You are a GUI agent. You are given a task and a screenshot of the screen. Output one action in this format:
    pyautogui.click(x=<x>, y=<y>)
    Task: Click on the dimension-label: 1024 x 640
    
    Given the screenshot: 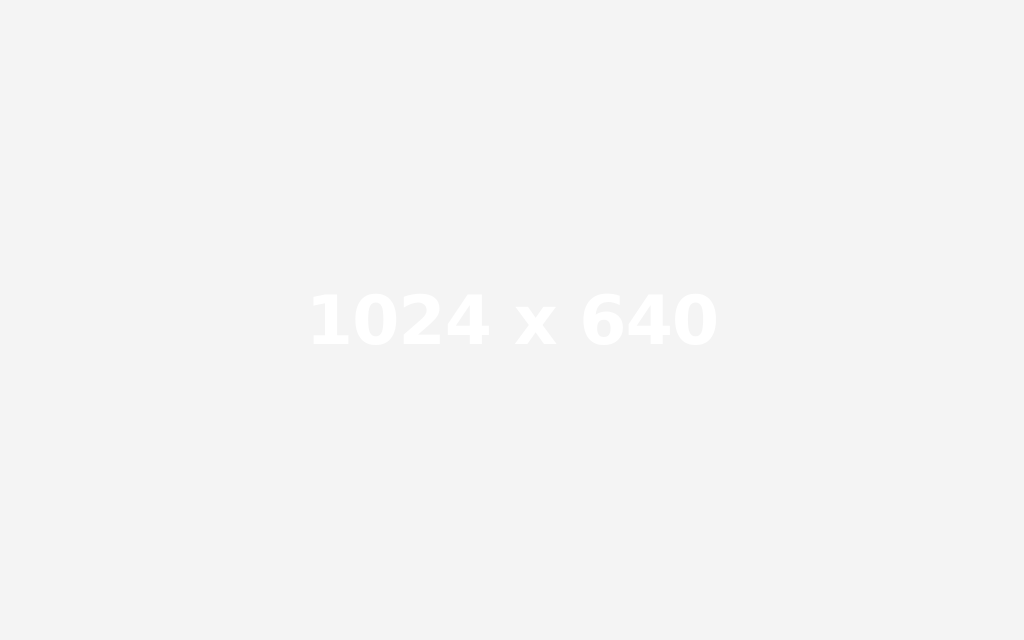 What is the action you would take?
    pyautogui.click(x=512, y=321)
    